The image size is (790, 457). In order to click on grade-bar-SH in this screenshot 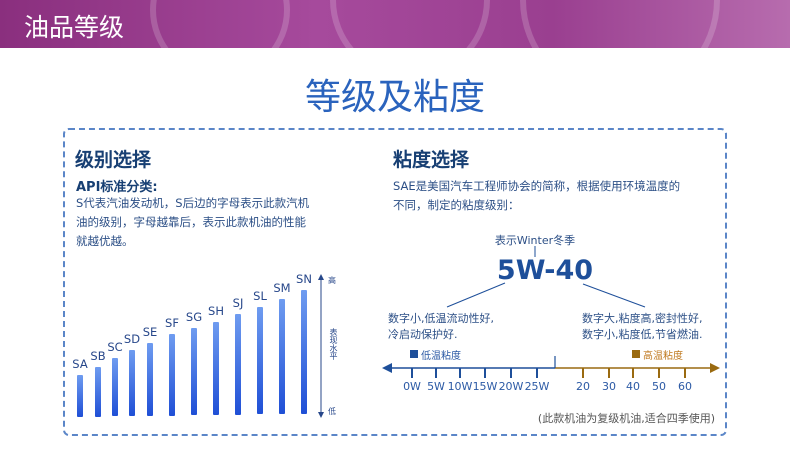, I will do `click(216, 368)`.